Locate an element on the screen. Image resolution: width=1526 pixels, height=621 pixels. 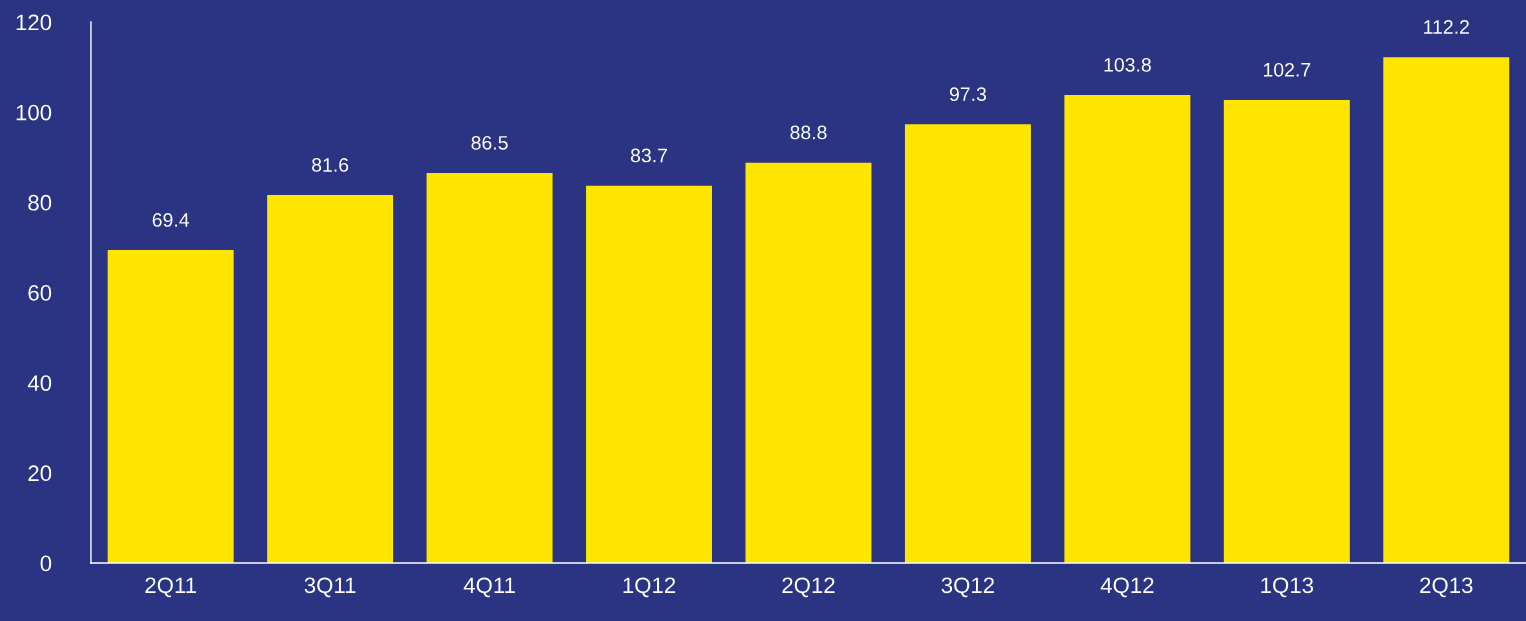
y-tick-label: 80 is located at coordinates (40, 202).